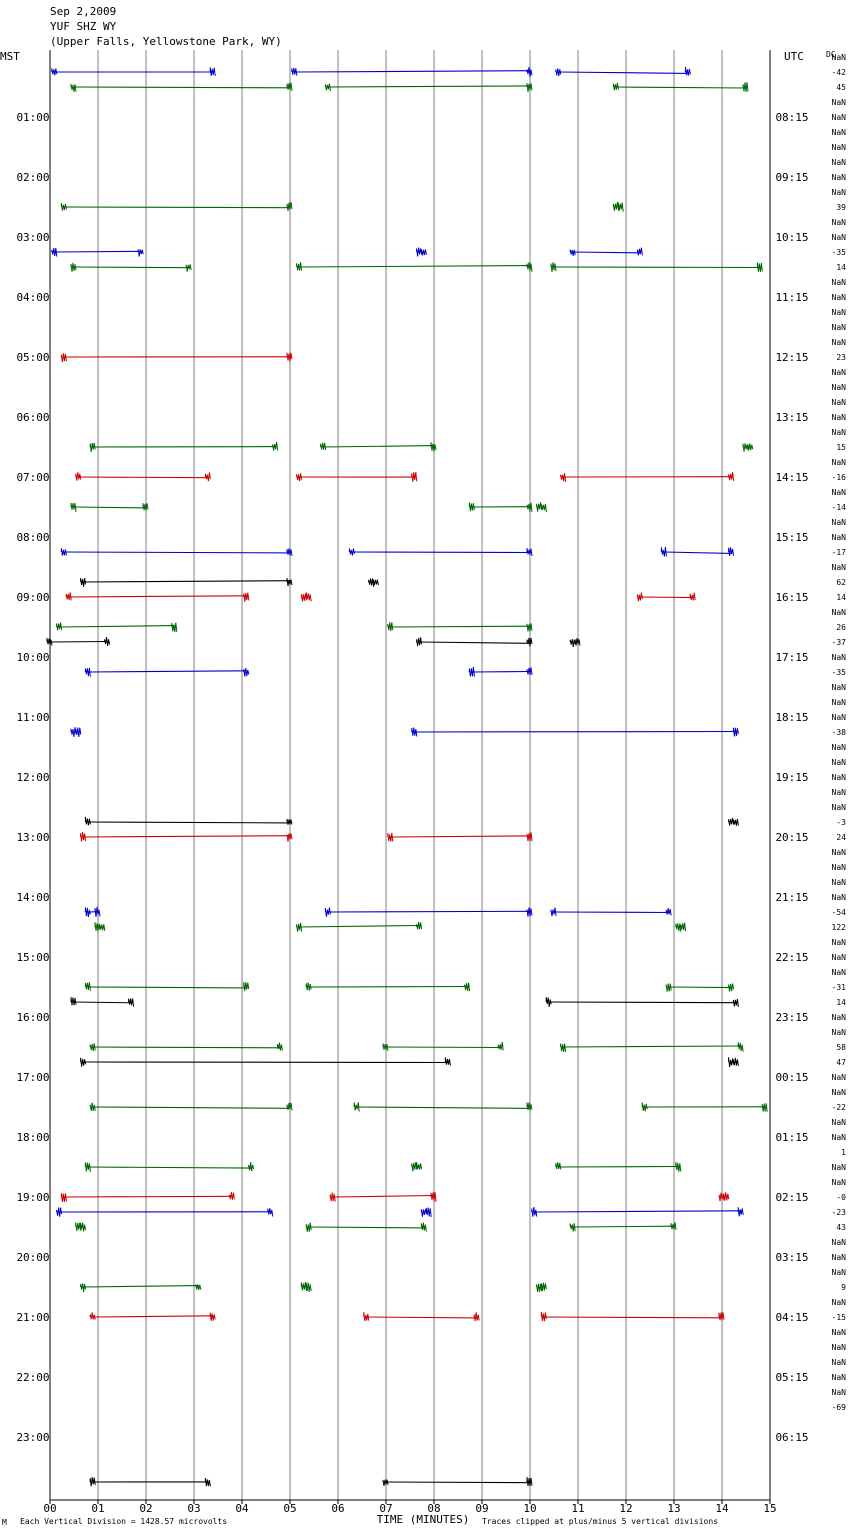 This screenshot has height=1534, width=850. What do you see at coordinates (791, 1077) in the screenshot?
I see `right-hour-label: 00:15` at bounding box center [791, 1077].